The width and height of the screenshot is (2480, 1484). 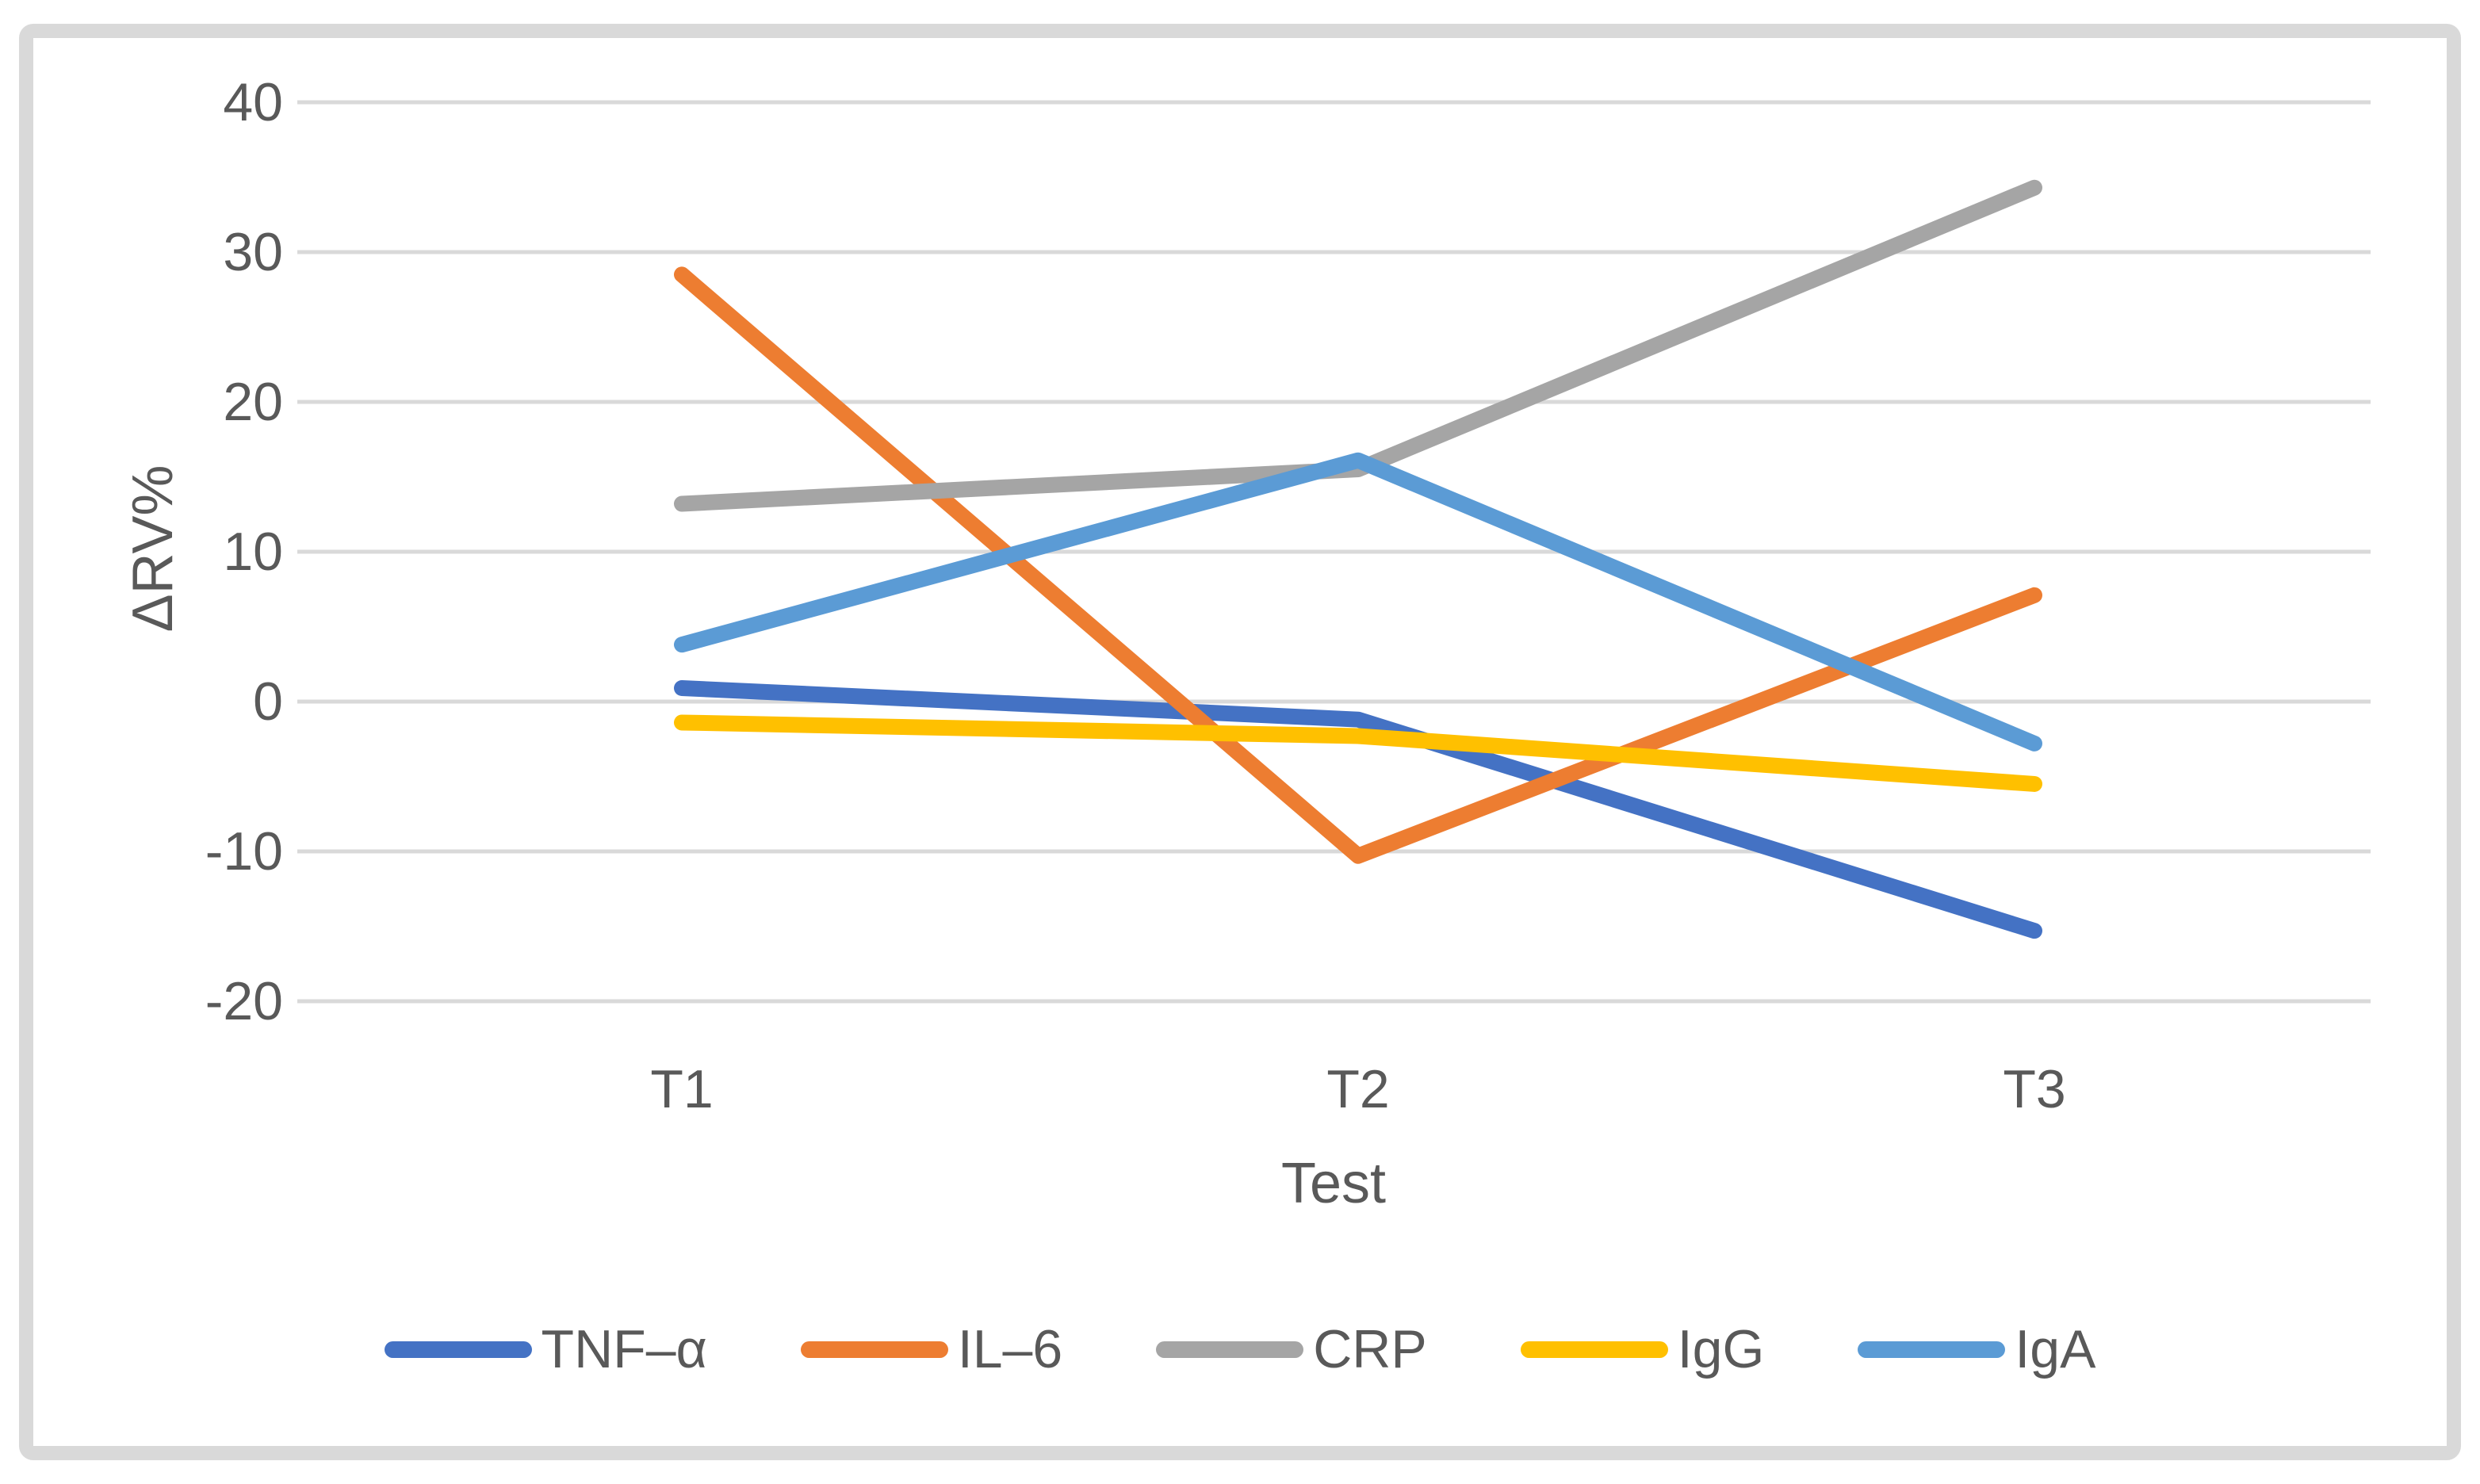 I want to click on y-tick-label: 30, so click(x=253, y=252).